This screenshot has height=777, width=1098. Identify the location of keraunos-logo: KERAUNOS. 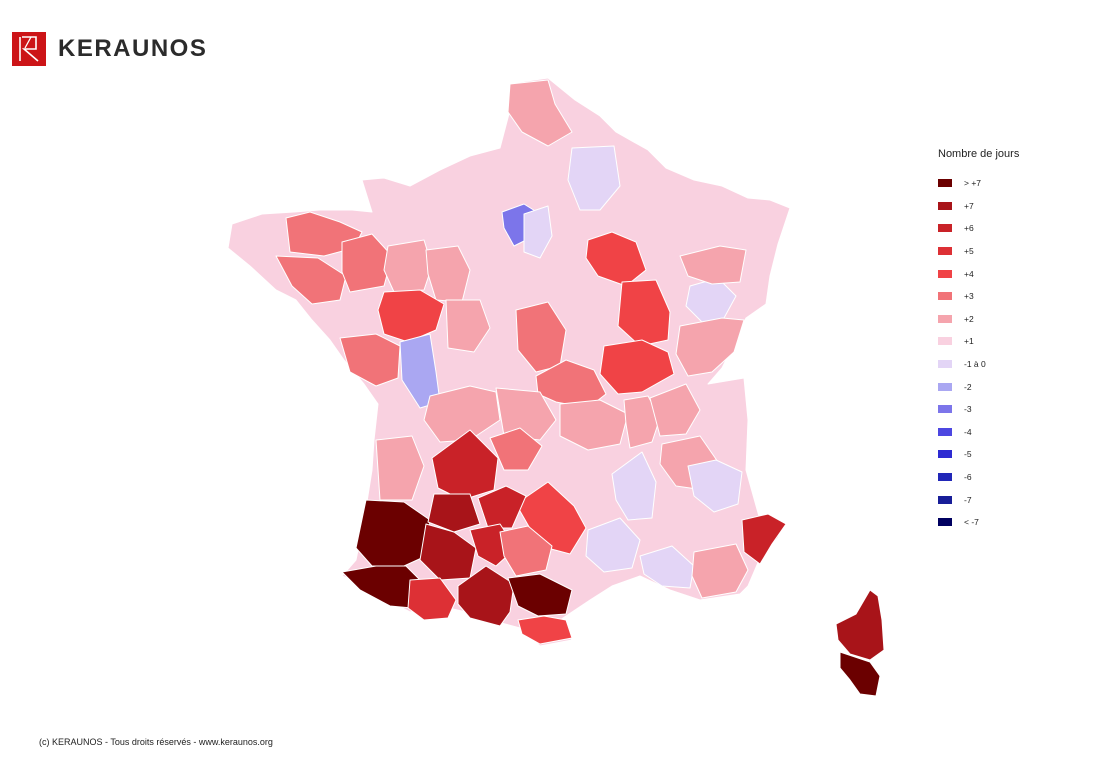
(109, 49).